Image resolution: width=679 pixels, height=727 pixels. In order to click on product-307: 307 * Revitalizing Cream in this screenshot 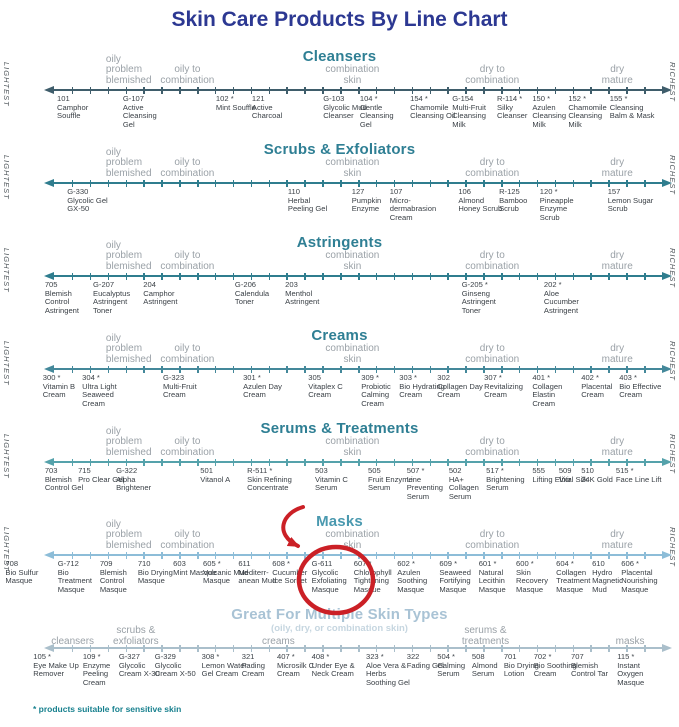, I will do `click(503, 386)`.